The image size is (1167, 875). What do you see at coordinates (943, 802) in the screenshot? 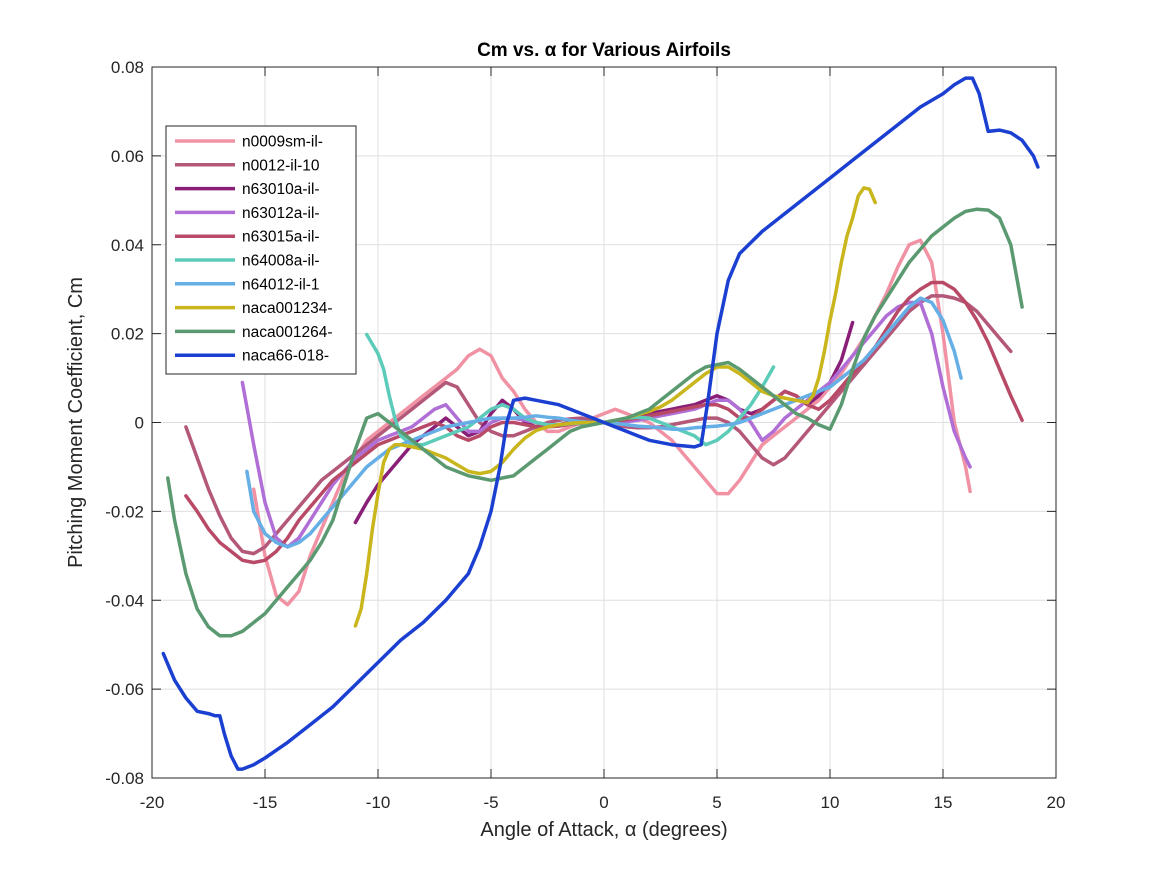
I see `x-tick-label: 15` at bounding box center [943, 802].